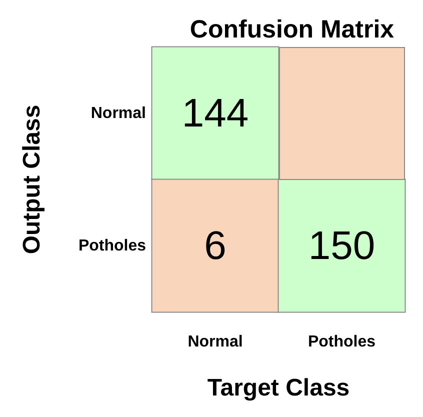  I want to click on chart-title: Confusion Matrix, so click(292, 30).